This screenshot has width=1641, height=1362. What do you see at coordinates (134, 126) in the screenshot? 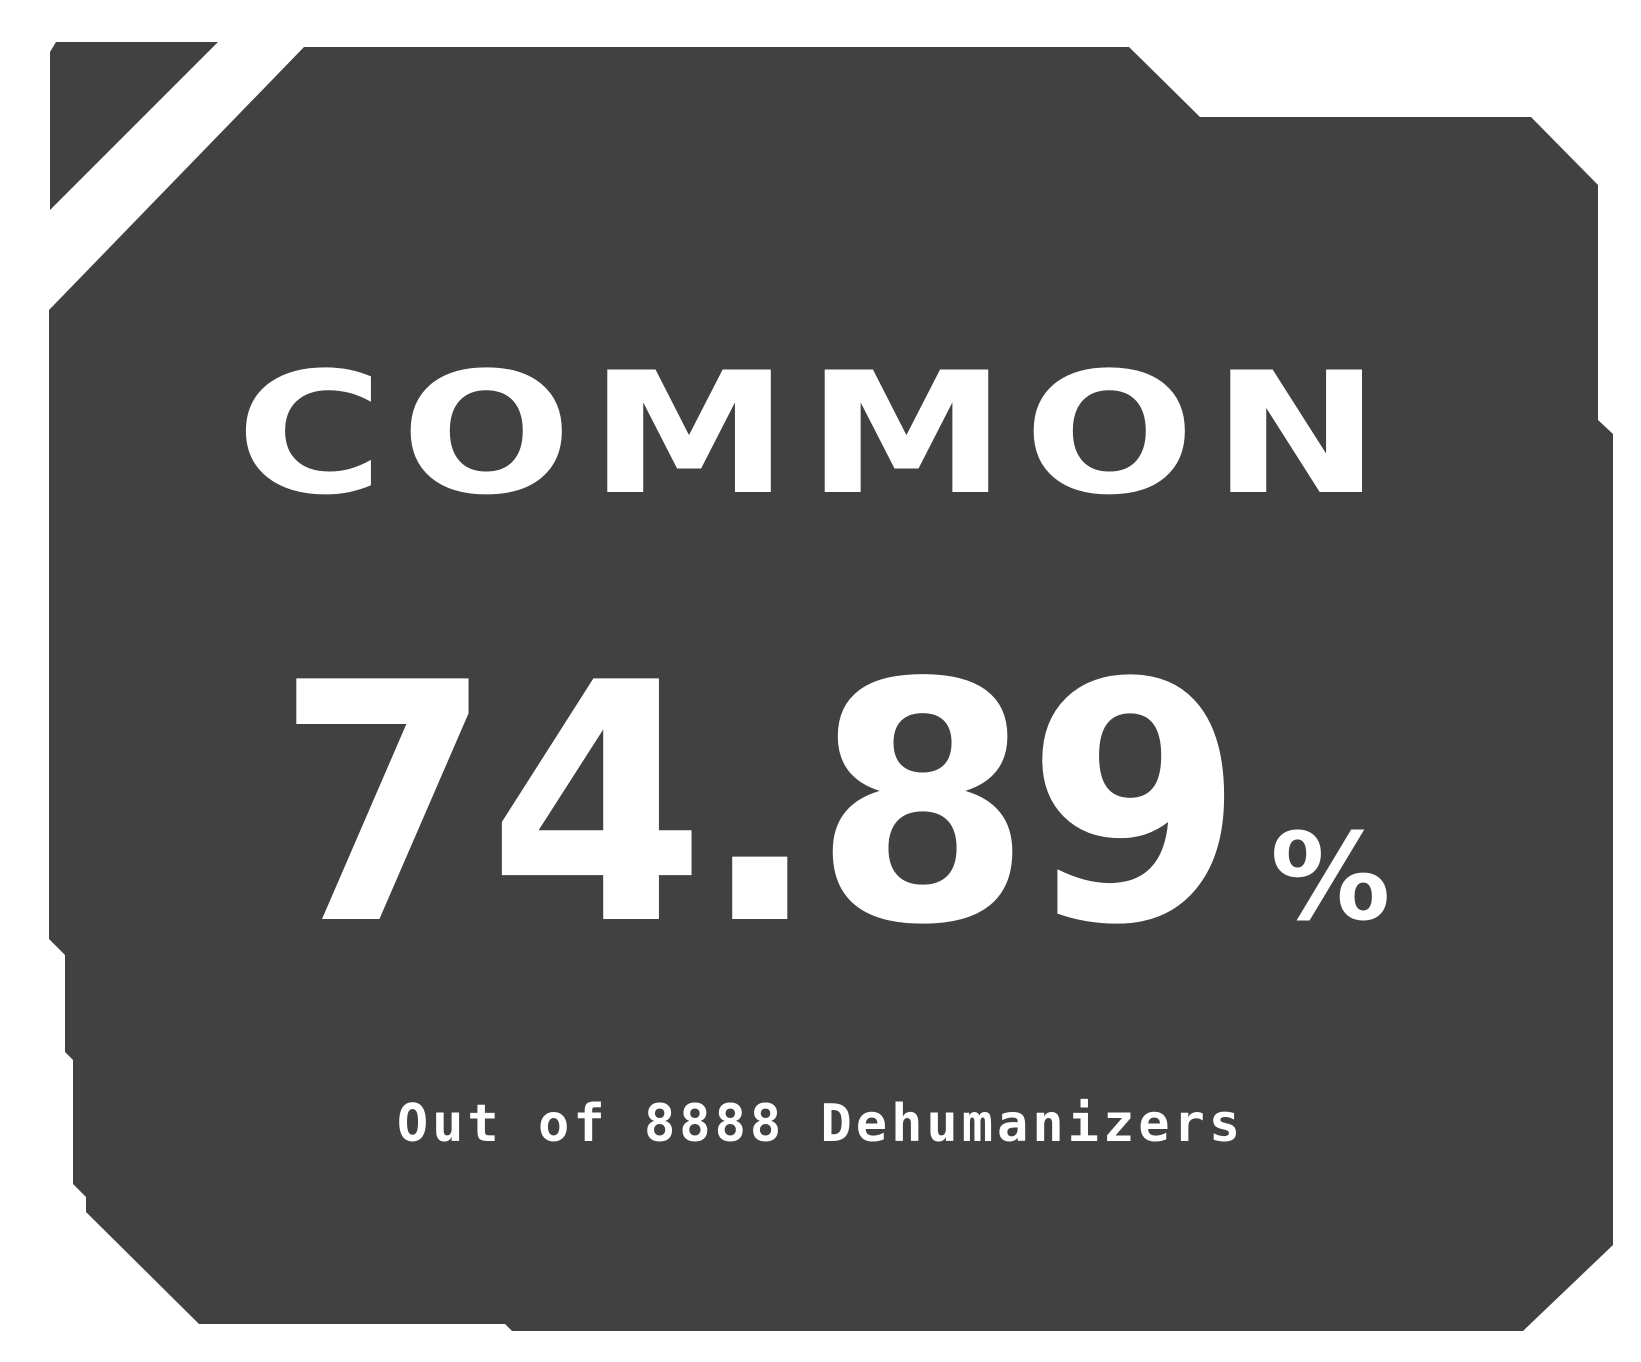
I see `corner-tab` at bounding box center [134, 126].